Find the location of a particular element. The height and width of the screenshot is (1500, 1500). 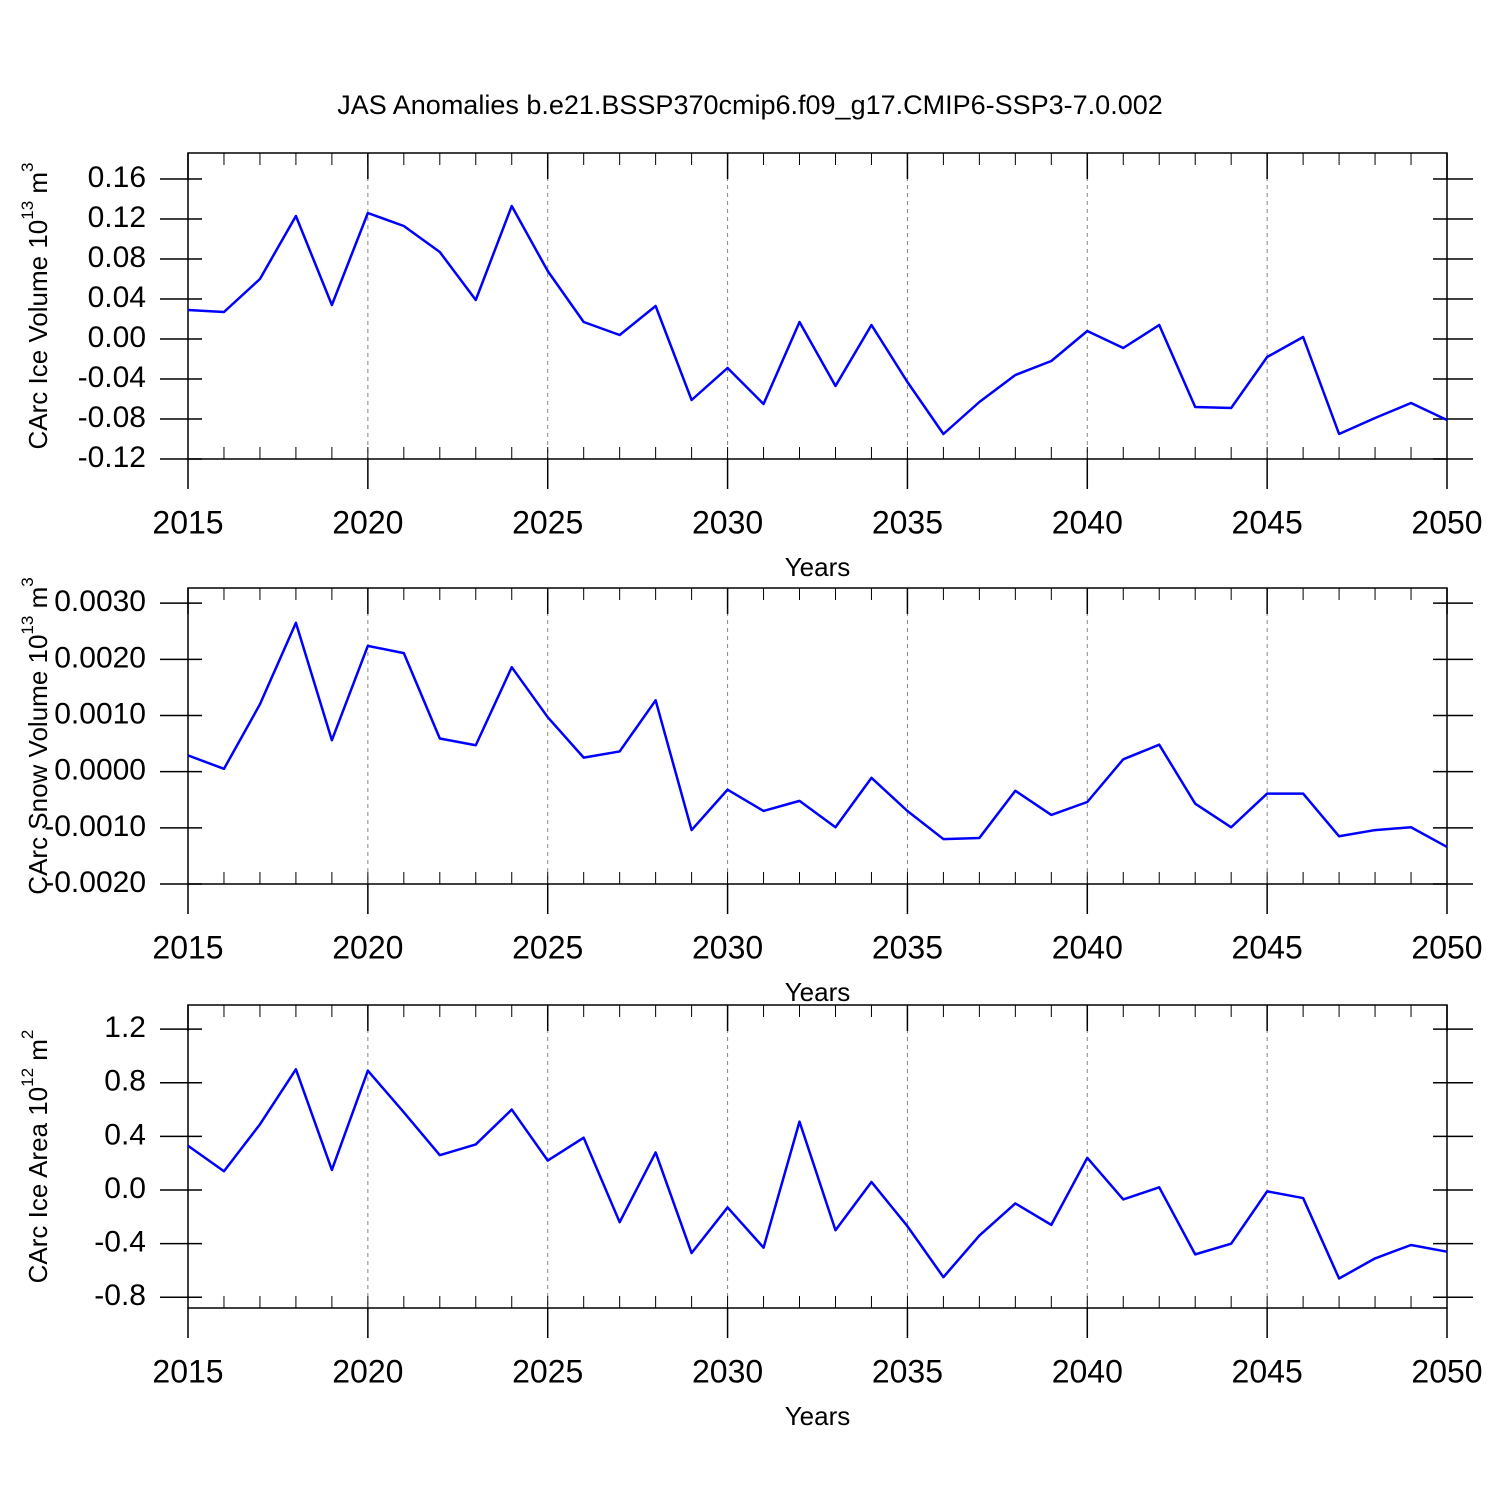

y-tick-label: 0.0010 is located at coordinates (100, 713).